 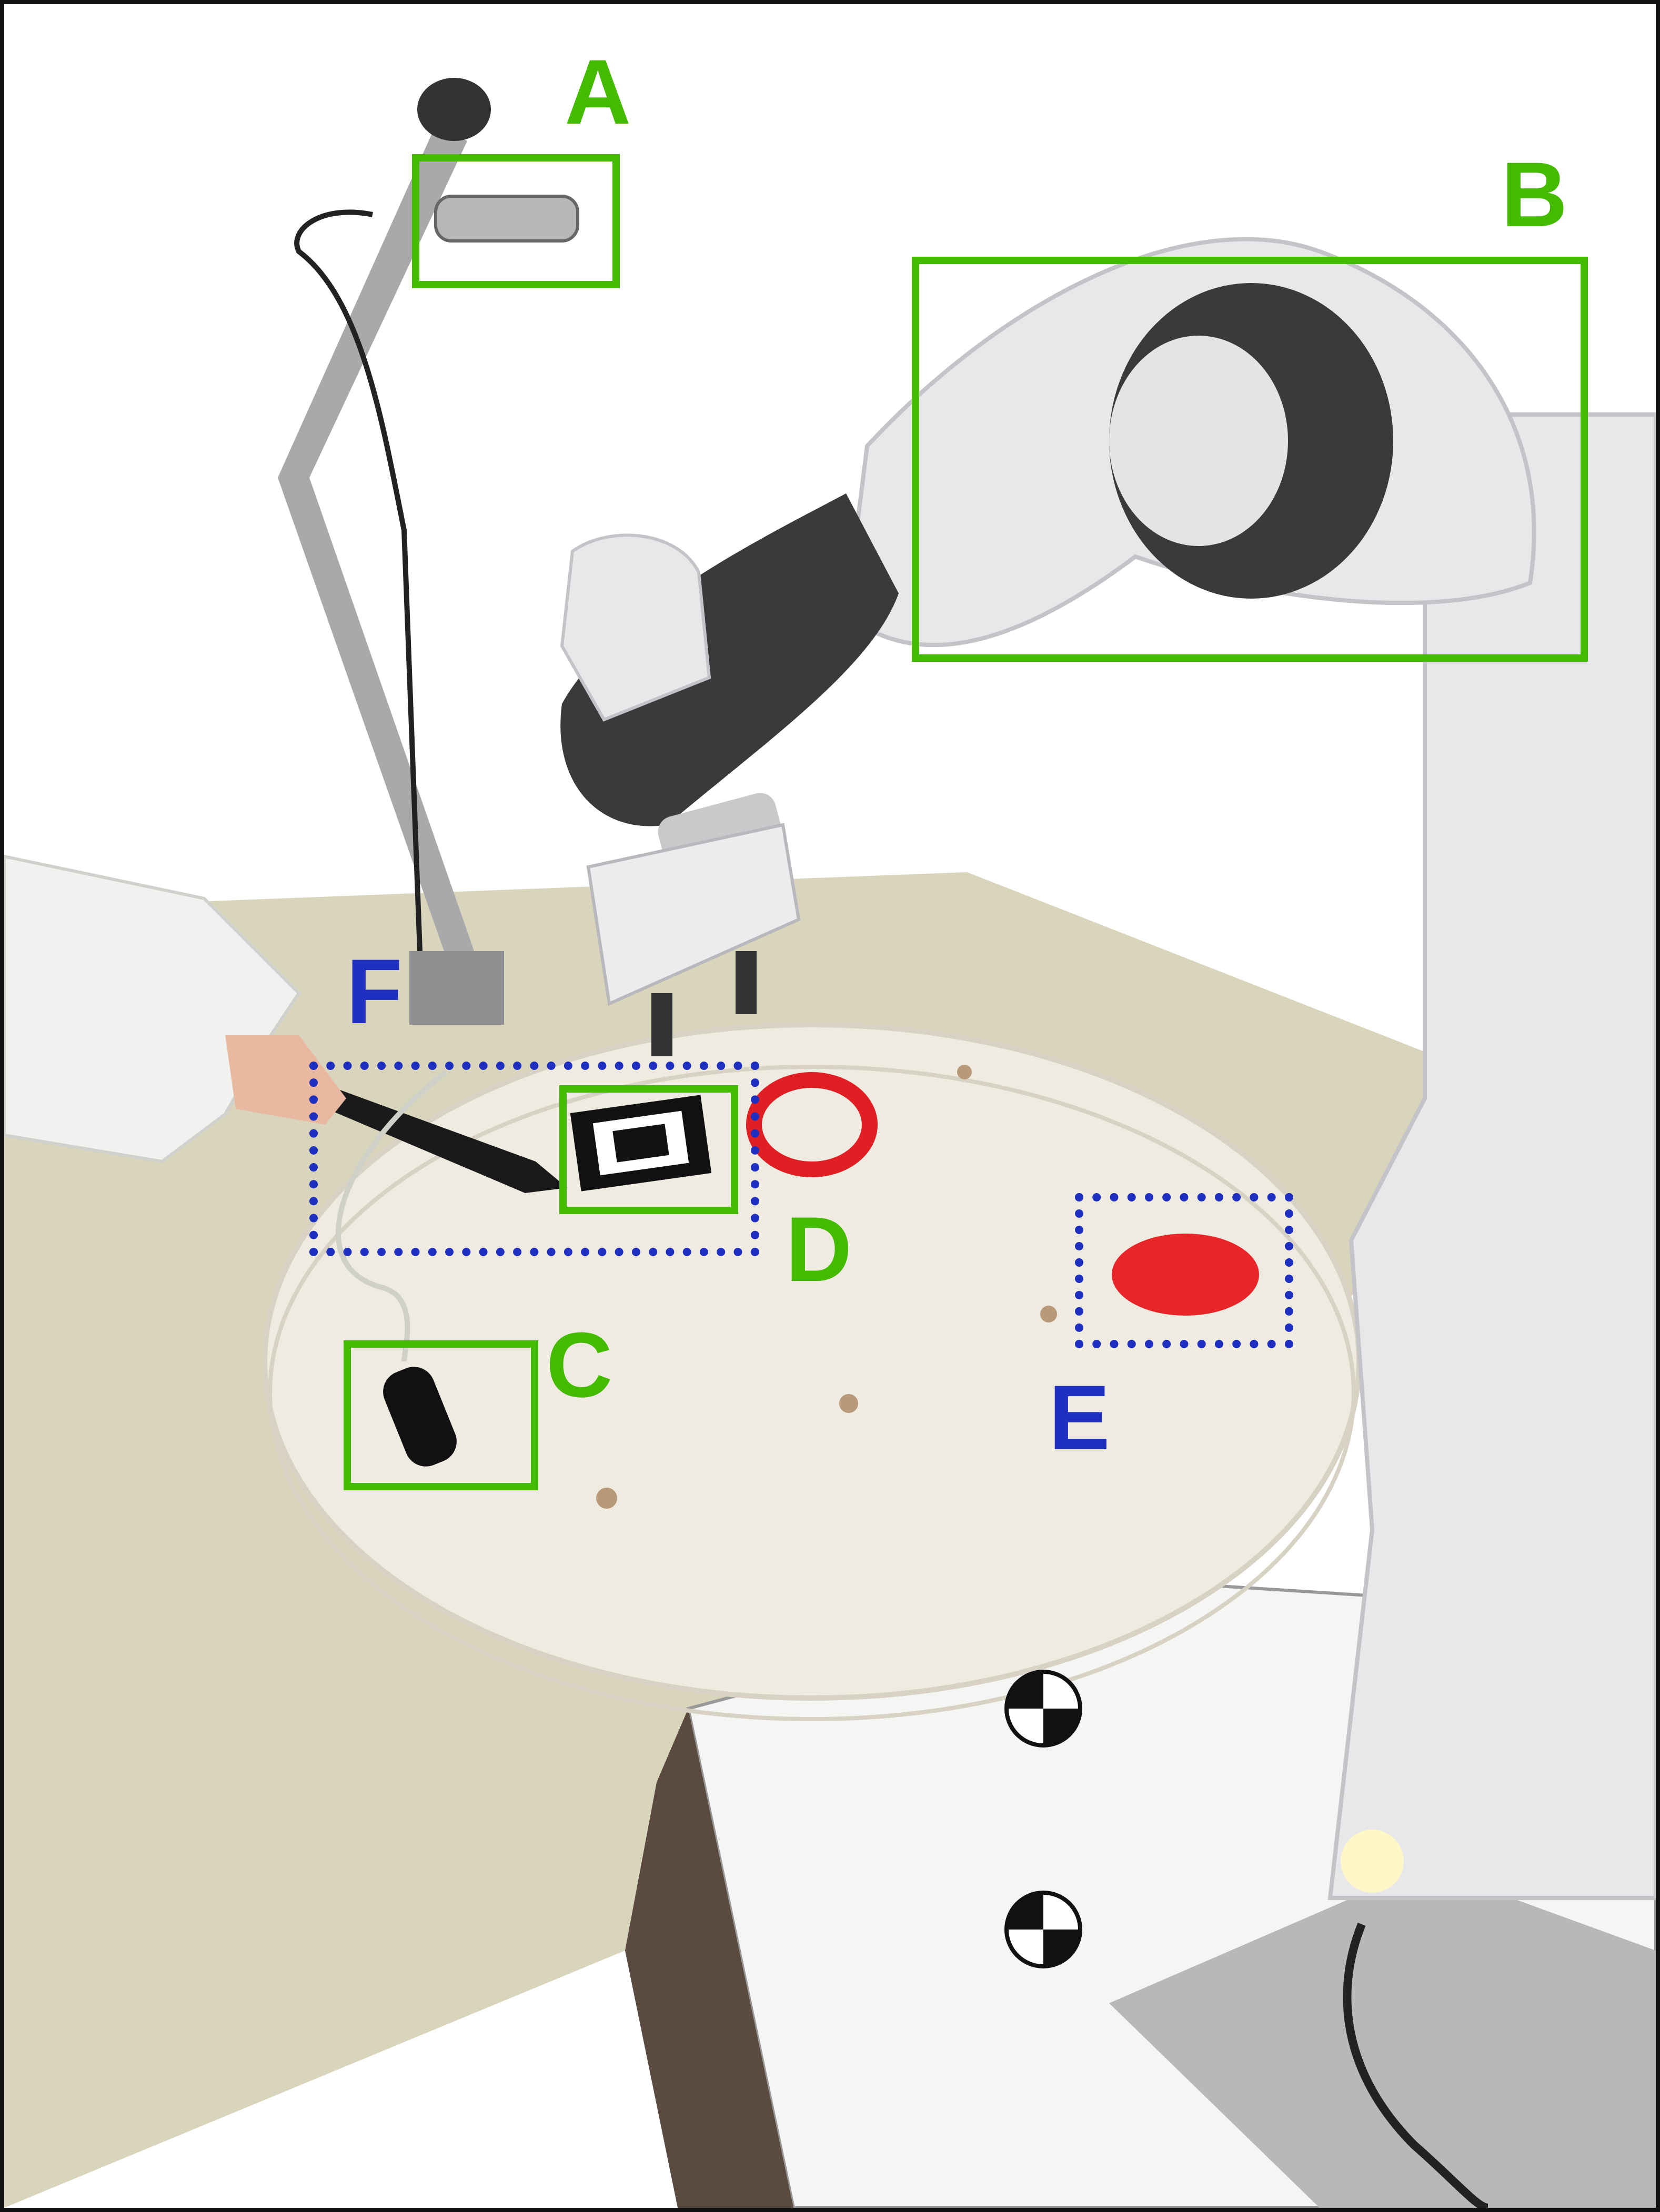 What do you see at coordinates (441, 1138) in the screenshot?
I see `tool-handle` at bounding box center [441, 1138].